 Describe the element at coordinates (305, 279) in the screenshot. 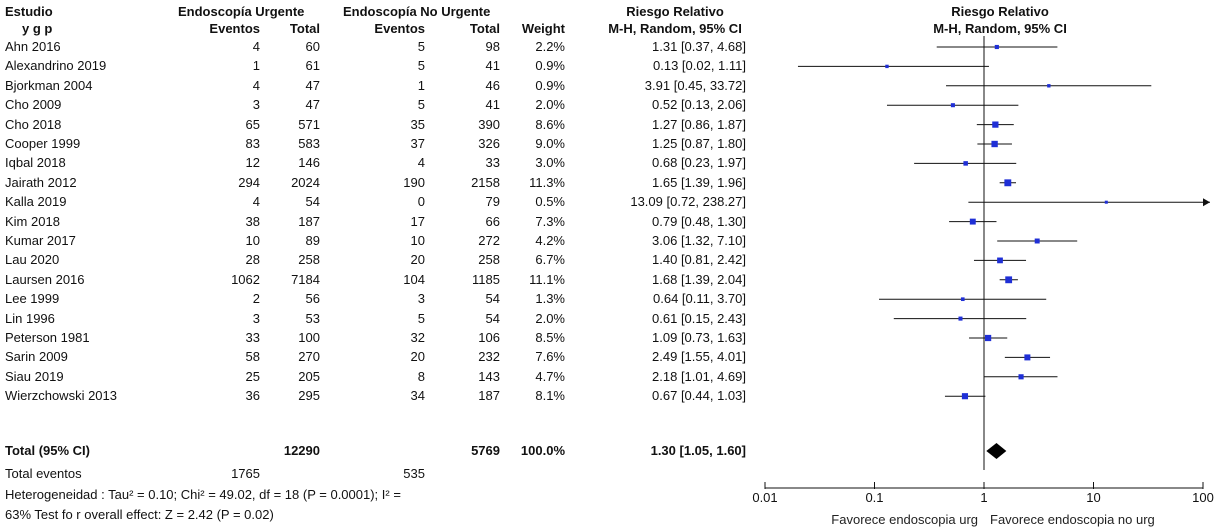

I see `total-a: 7184` at that location.